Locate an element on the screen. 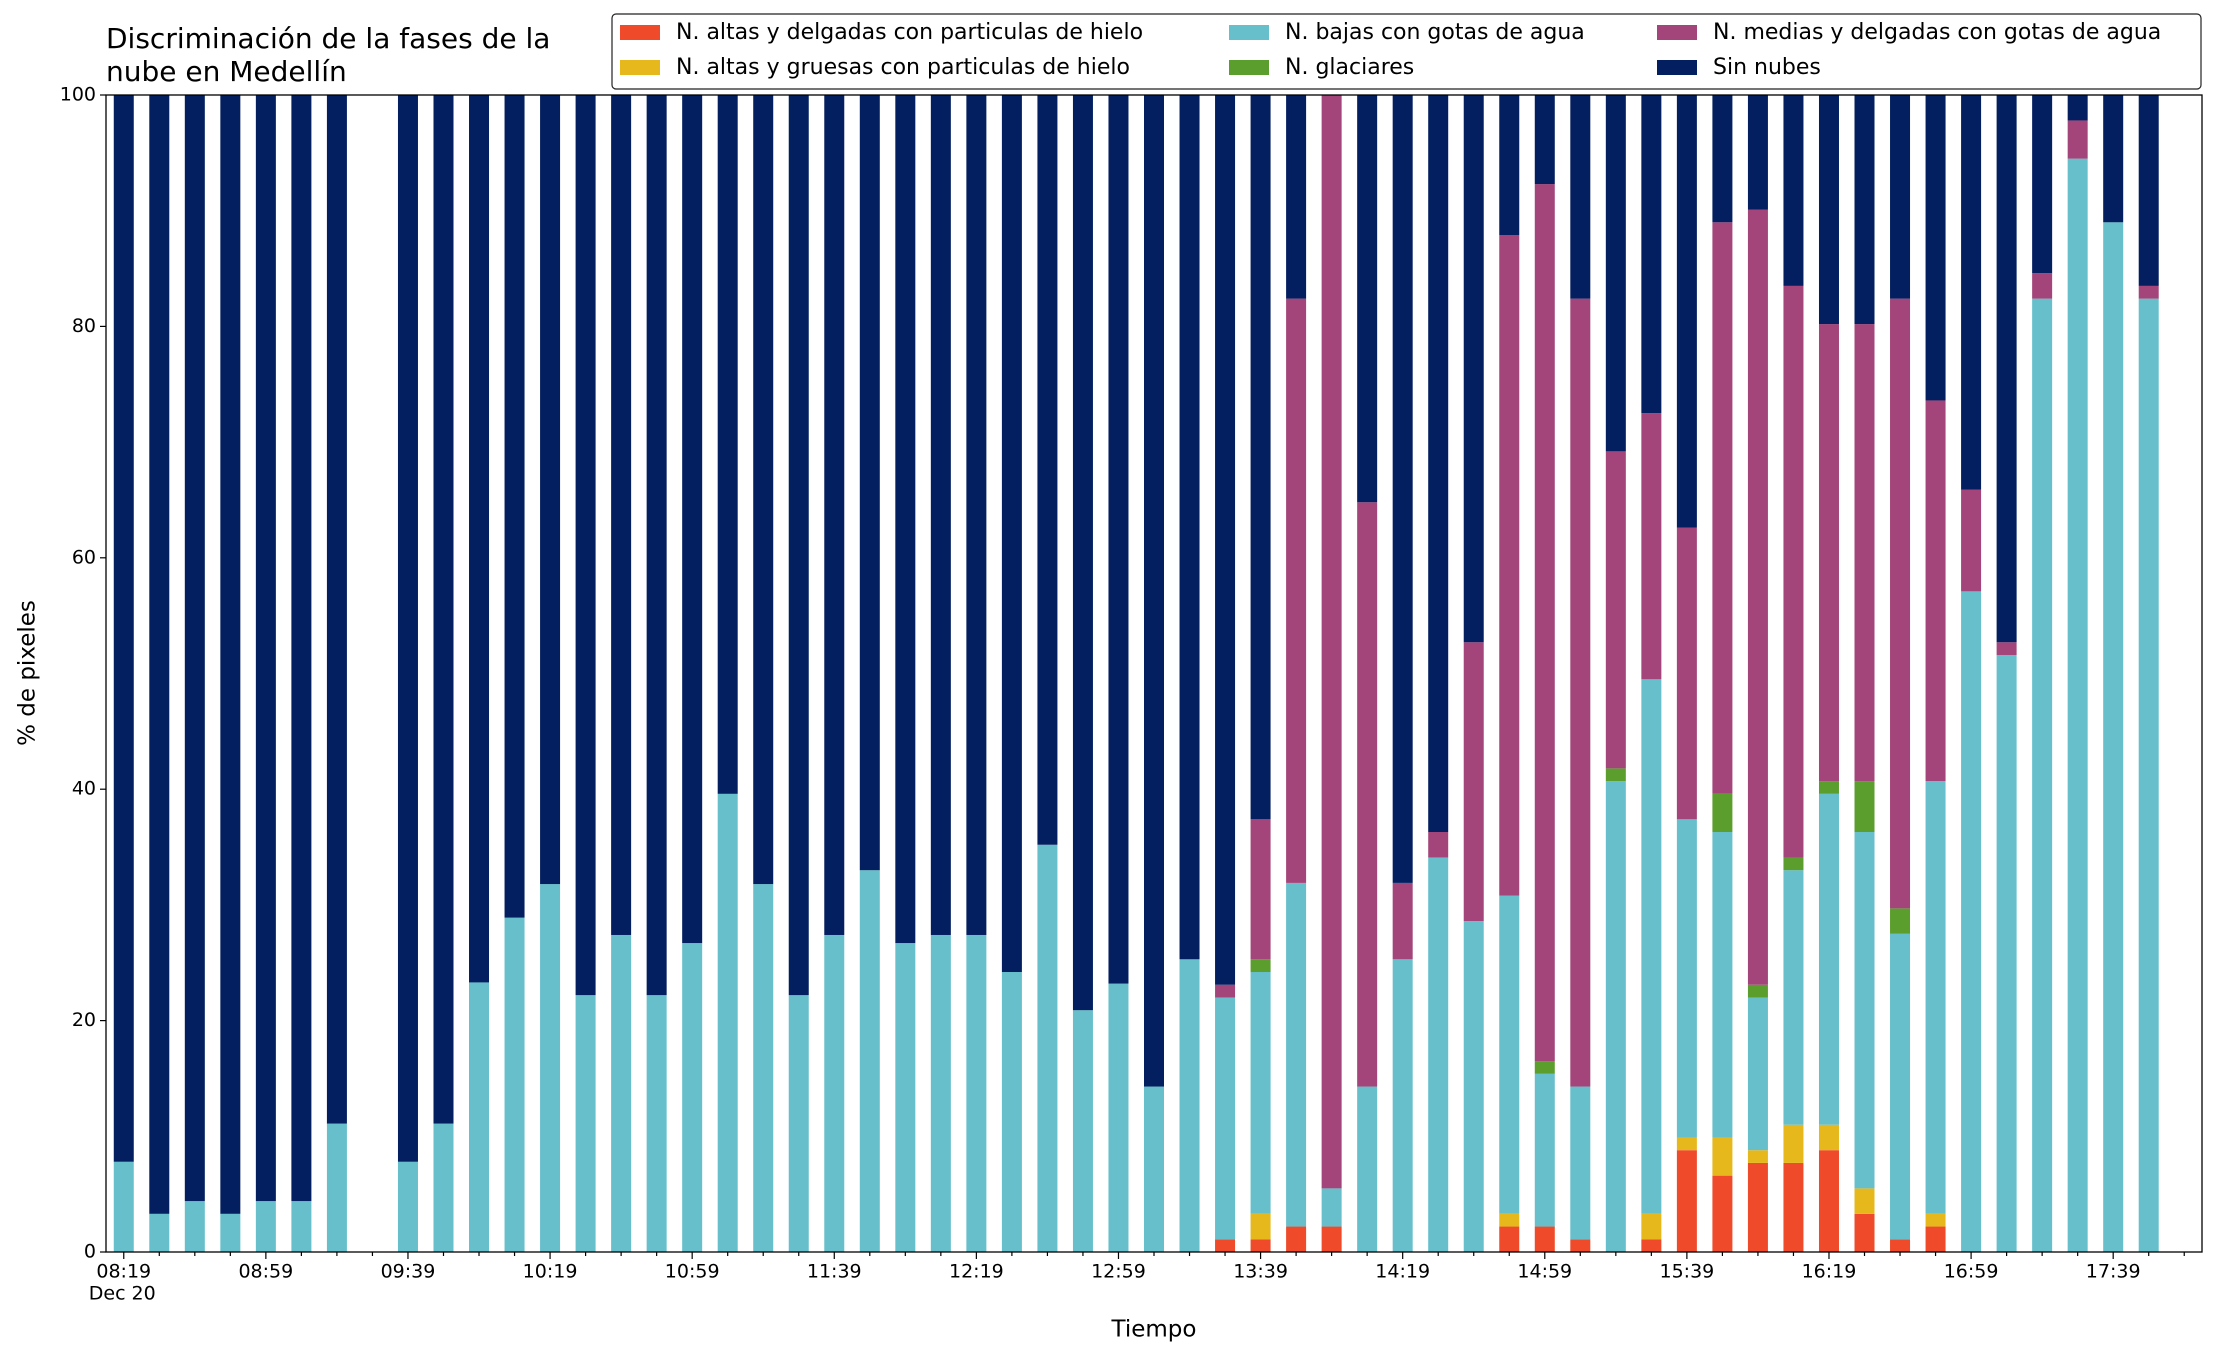  legend-box is located at coordinates (1406, 51).